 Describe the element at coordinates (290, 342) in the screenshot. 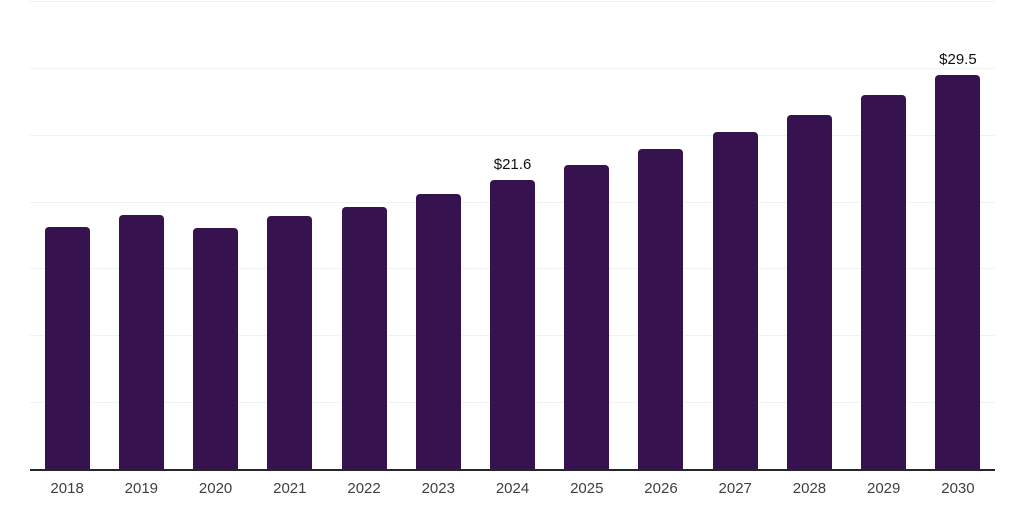

I see `bar-2021` at that location.